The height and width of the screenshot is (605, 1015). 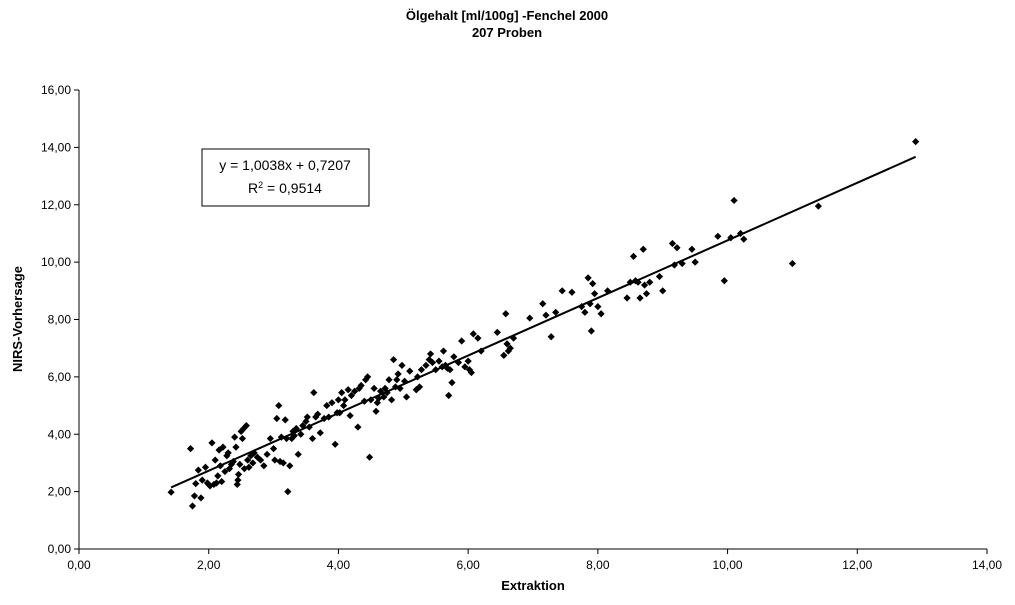 What do you see at coordinates (292, 188) in the screenshot?
I see `r-squared-value: = 0,9514` at bounding box center [292, 188].